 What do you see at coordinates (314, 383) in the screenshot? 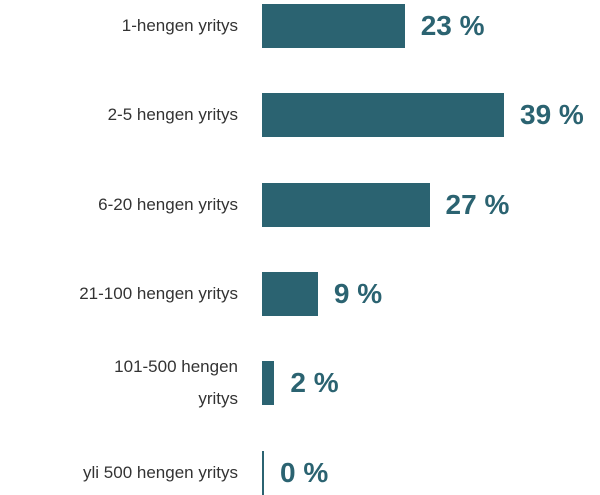
I see `value-label: 2 %` at bounding box center [314, 383].